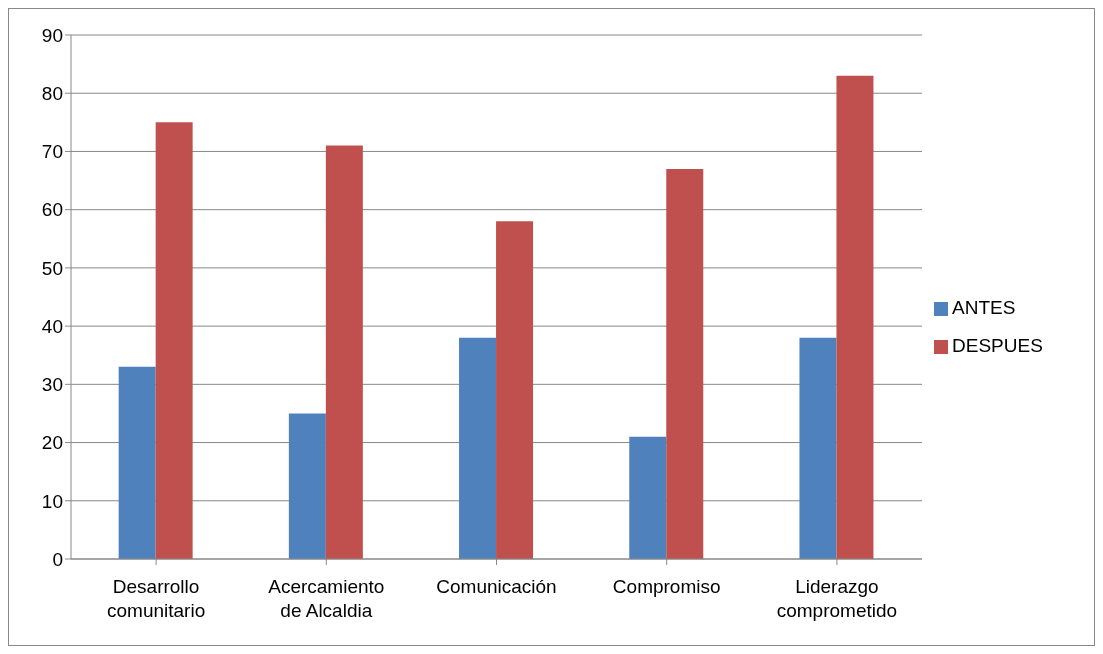 The image size is (1103, 654). Describe the element at coordinates (52, 268) in the screenshot. I see `y-tick-label: 50` at that location.